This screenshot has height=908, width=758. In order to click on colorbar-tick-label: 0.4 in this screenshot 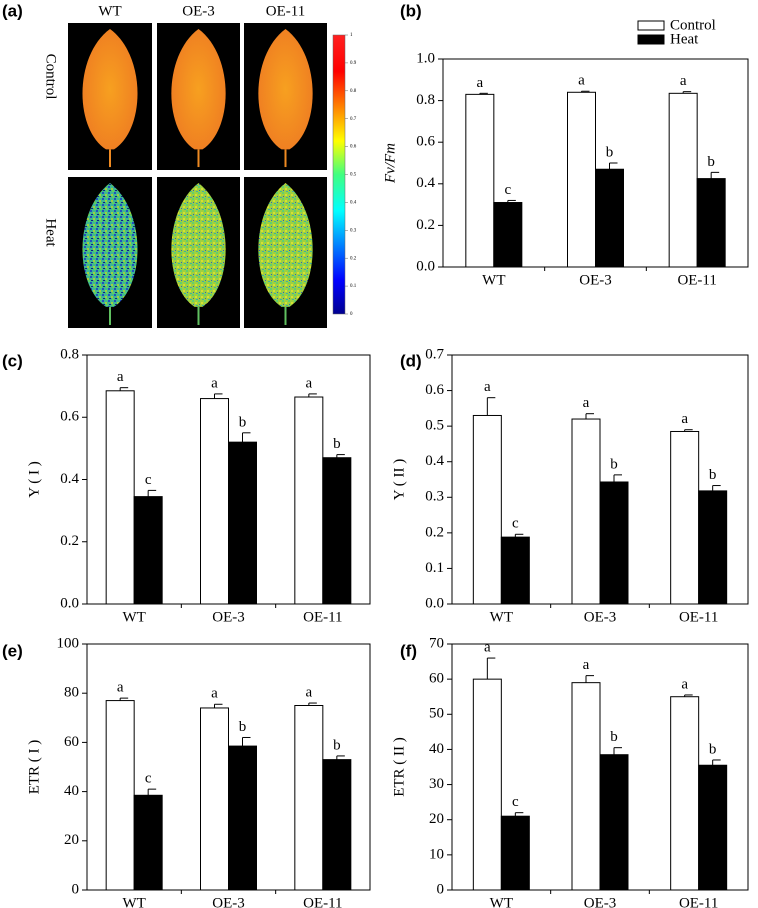, I will do `click(353, 203)`.